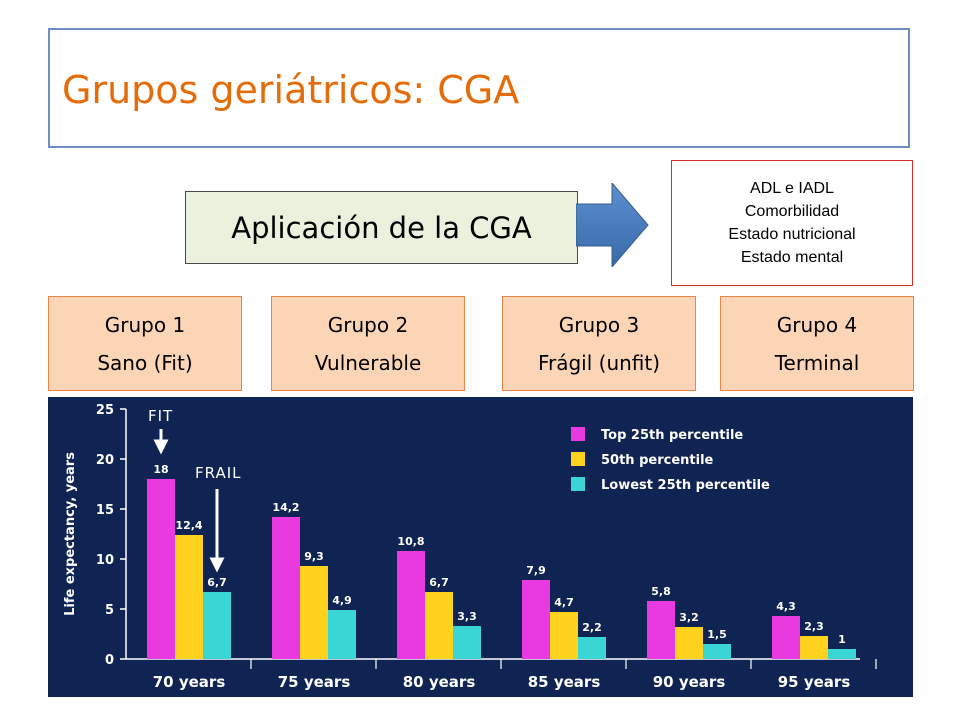  Describe the element at coordinates (145, 324) in the screenshot. I see `group-name: Grupo 1` at that location.